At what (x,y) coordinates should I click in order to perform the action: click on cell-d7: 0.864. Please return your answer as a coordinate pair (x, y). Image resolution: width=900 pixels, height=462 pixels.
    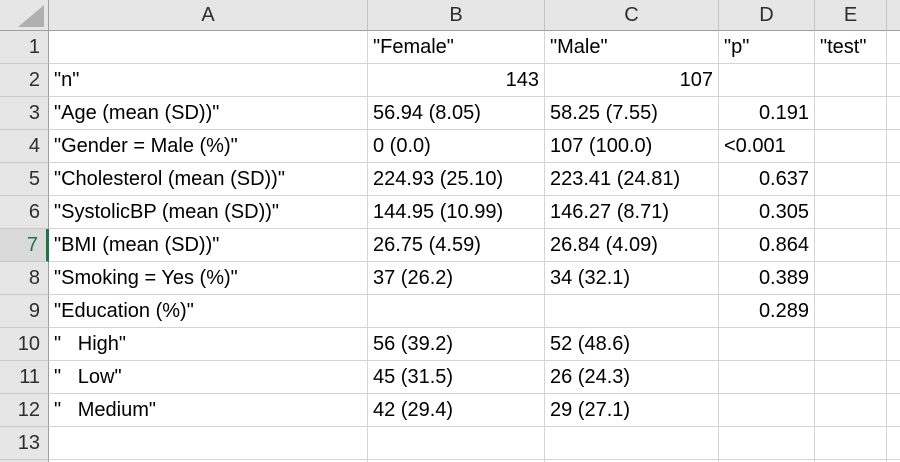
    Looking at the image, I should click on (767, 245).